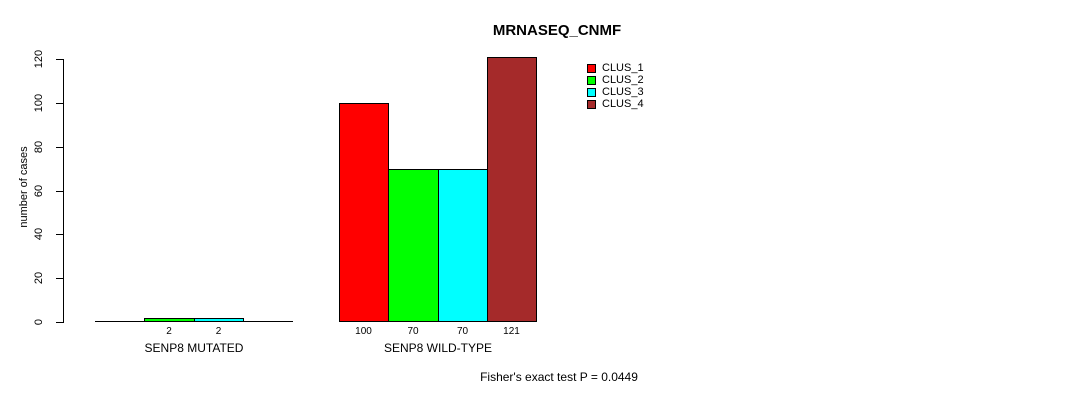  I want to click on group-label: SENP8 MUTATED, so click(194, 348).